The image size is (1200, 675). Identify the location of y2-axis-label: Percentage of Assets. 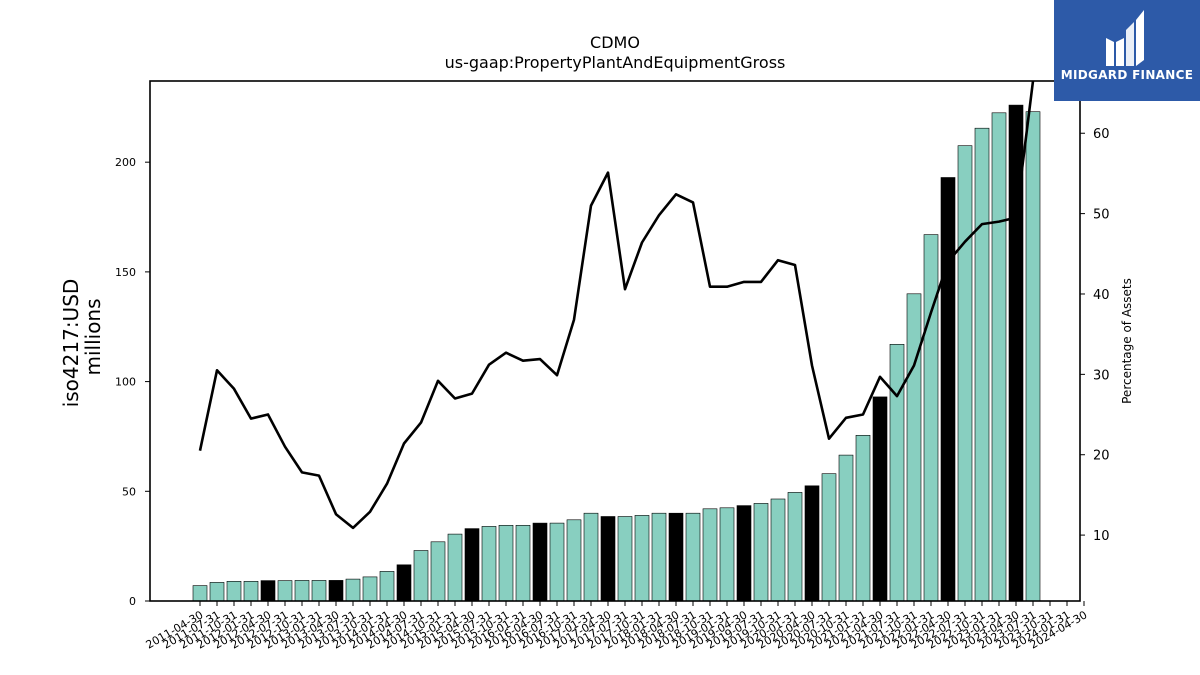
(1127, 341).